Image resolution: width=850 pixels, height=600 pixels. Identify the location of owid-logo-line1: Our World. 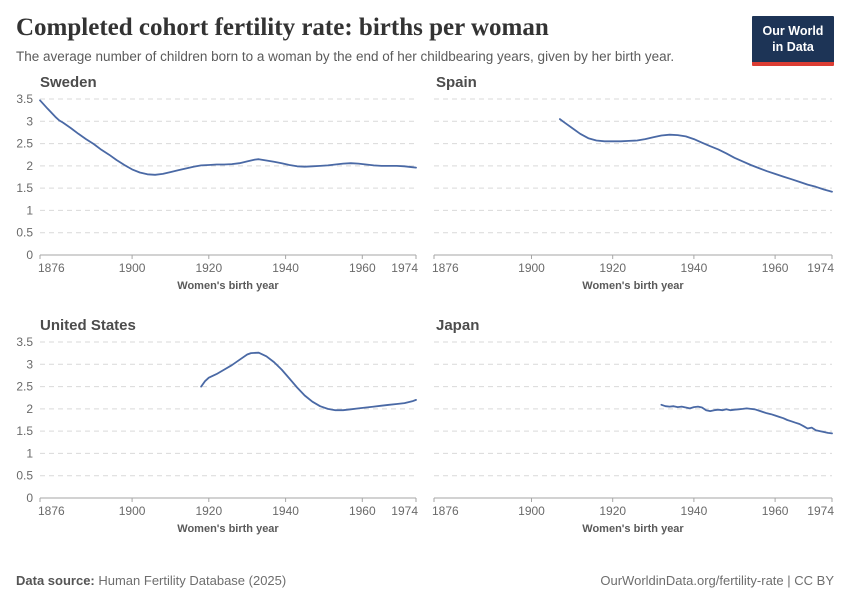
(793, 30).